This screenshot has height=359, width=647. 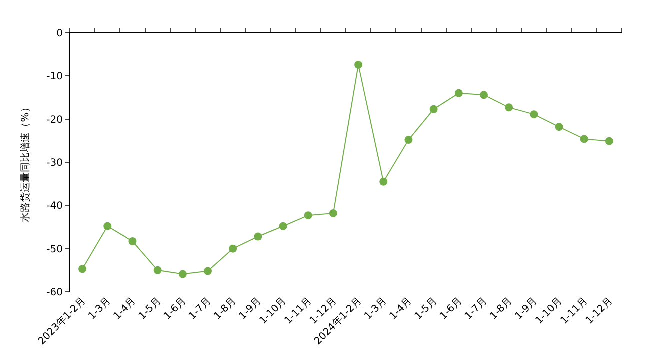 I want to click on y-tick-label: -30, so click(x=54, y=163).